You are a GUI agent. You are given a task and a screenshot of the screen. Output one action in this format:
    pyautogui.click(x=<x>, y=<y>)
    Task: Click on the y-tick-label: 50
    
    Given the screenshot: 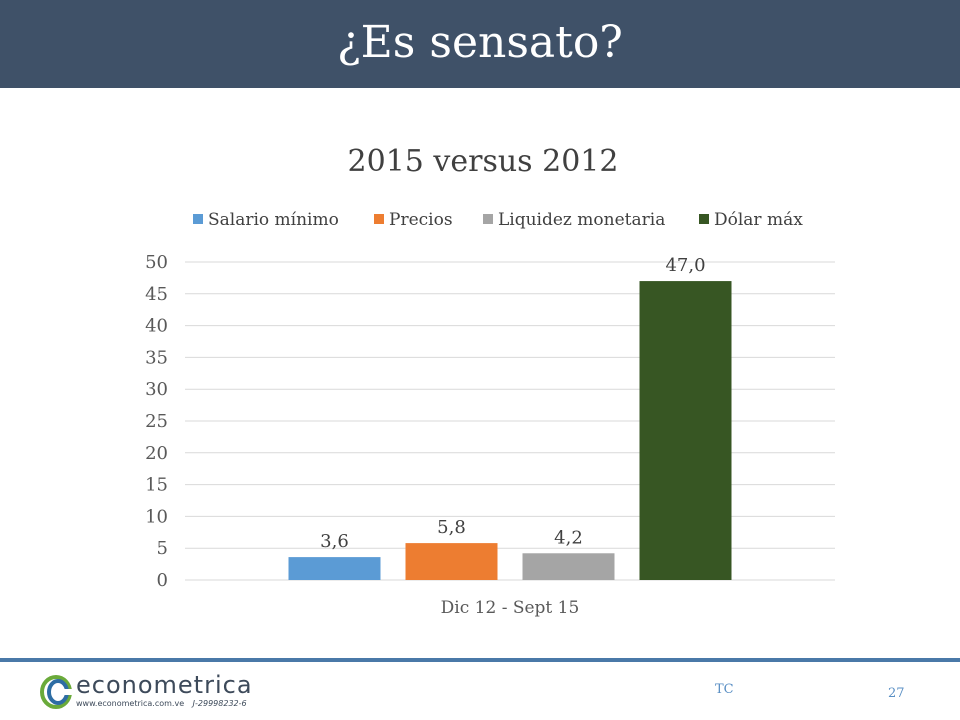 What is the action you would take?
    pyautogui.click(x=156, y=262)
    